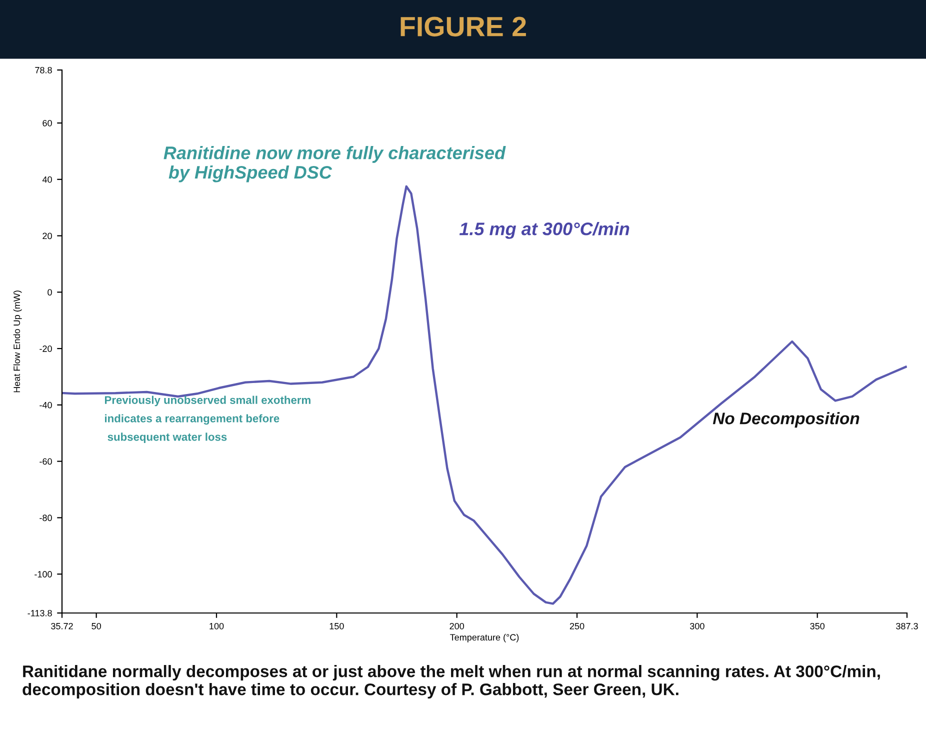  Describe the element at coordinates (17, 341) in the screenshot. I see `y-axis-title: Heat Flow Endo Up (mW)` at that location.